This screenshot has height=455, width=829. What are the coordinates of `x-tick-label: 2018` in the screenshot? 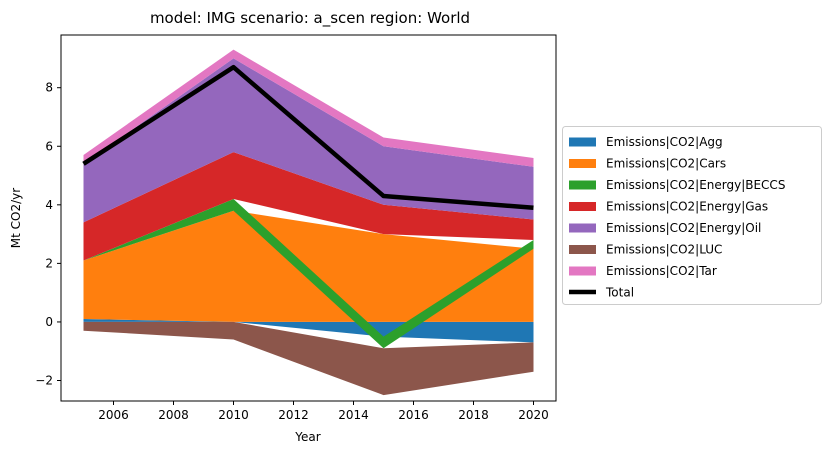 It's located at (473, 415).